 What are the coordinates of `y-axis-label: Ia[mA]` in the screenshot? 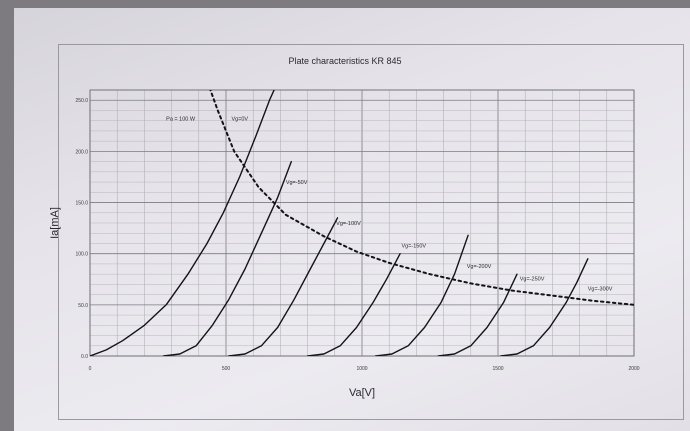 It's located at (55, 223).